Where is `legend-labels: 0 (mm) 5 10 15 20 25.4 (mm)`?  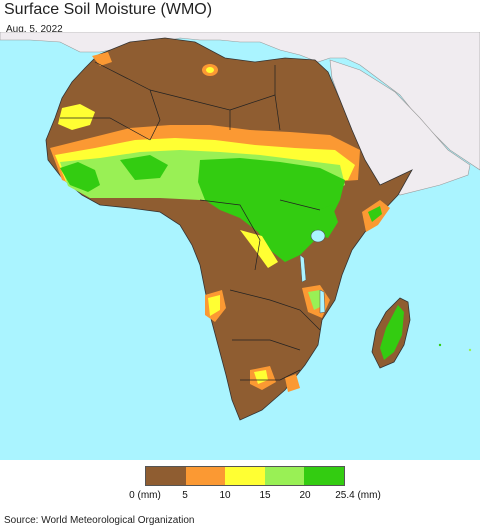 legend-labels: 0 (mm) 5 10 15 20 25.4 (mm) is located at coordinates (260, 497).